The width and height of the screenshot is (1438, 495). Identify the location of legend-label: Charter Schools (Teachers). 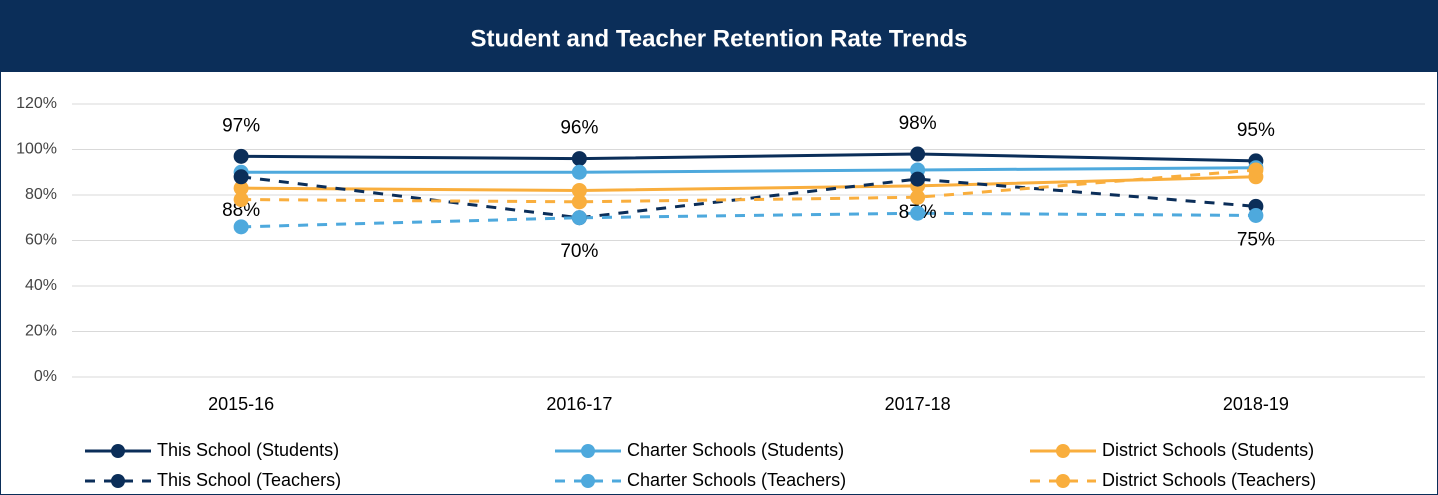
(736, 480).